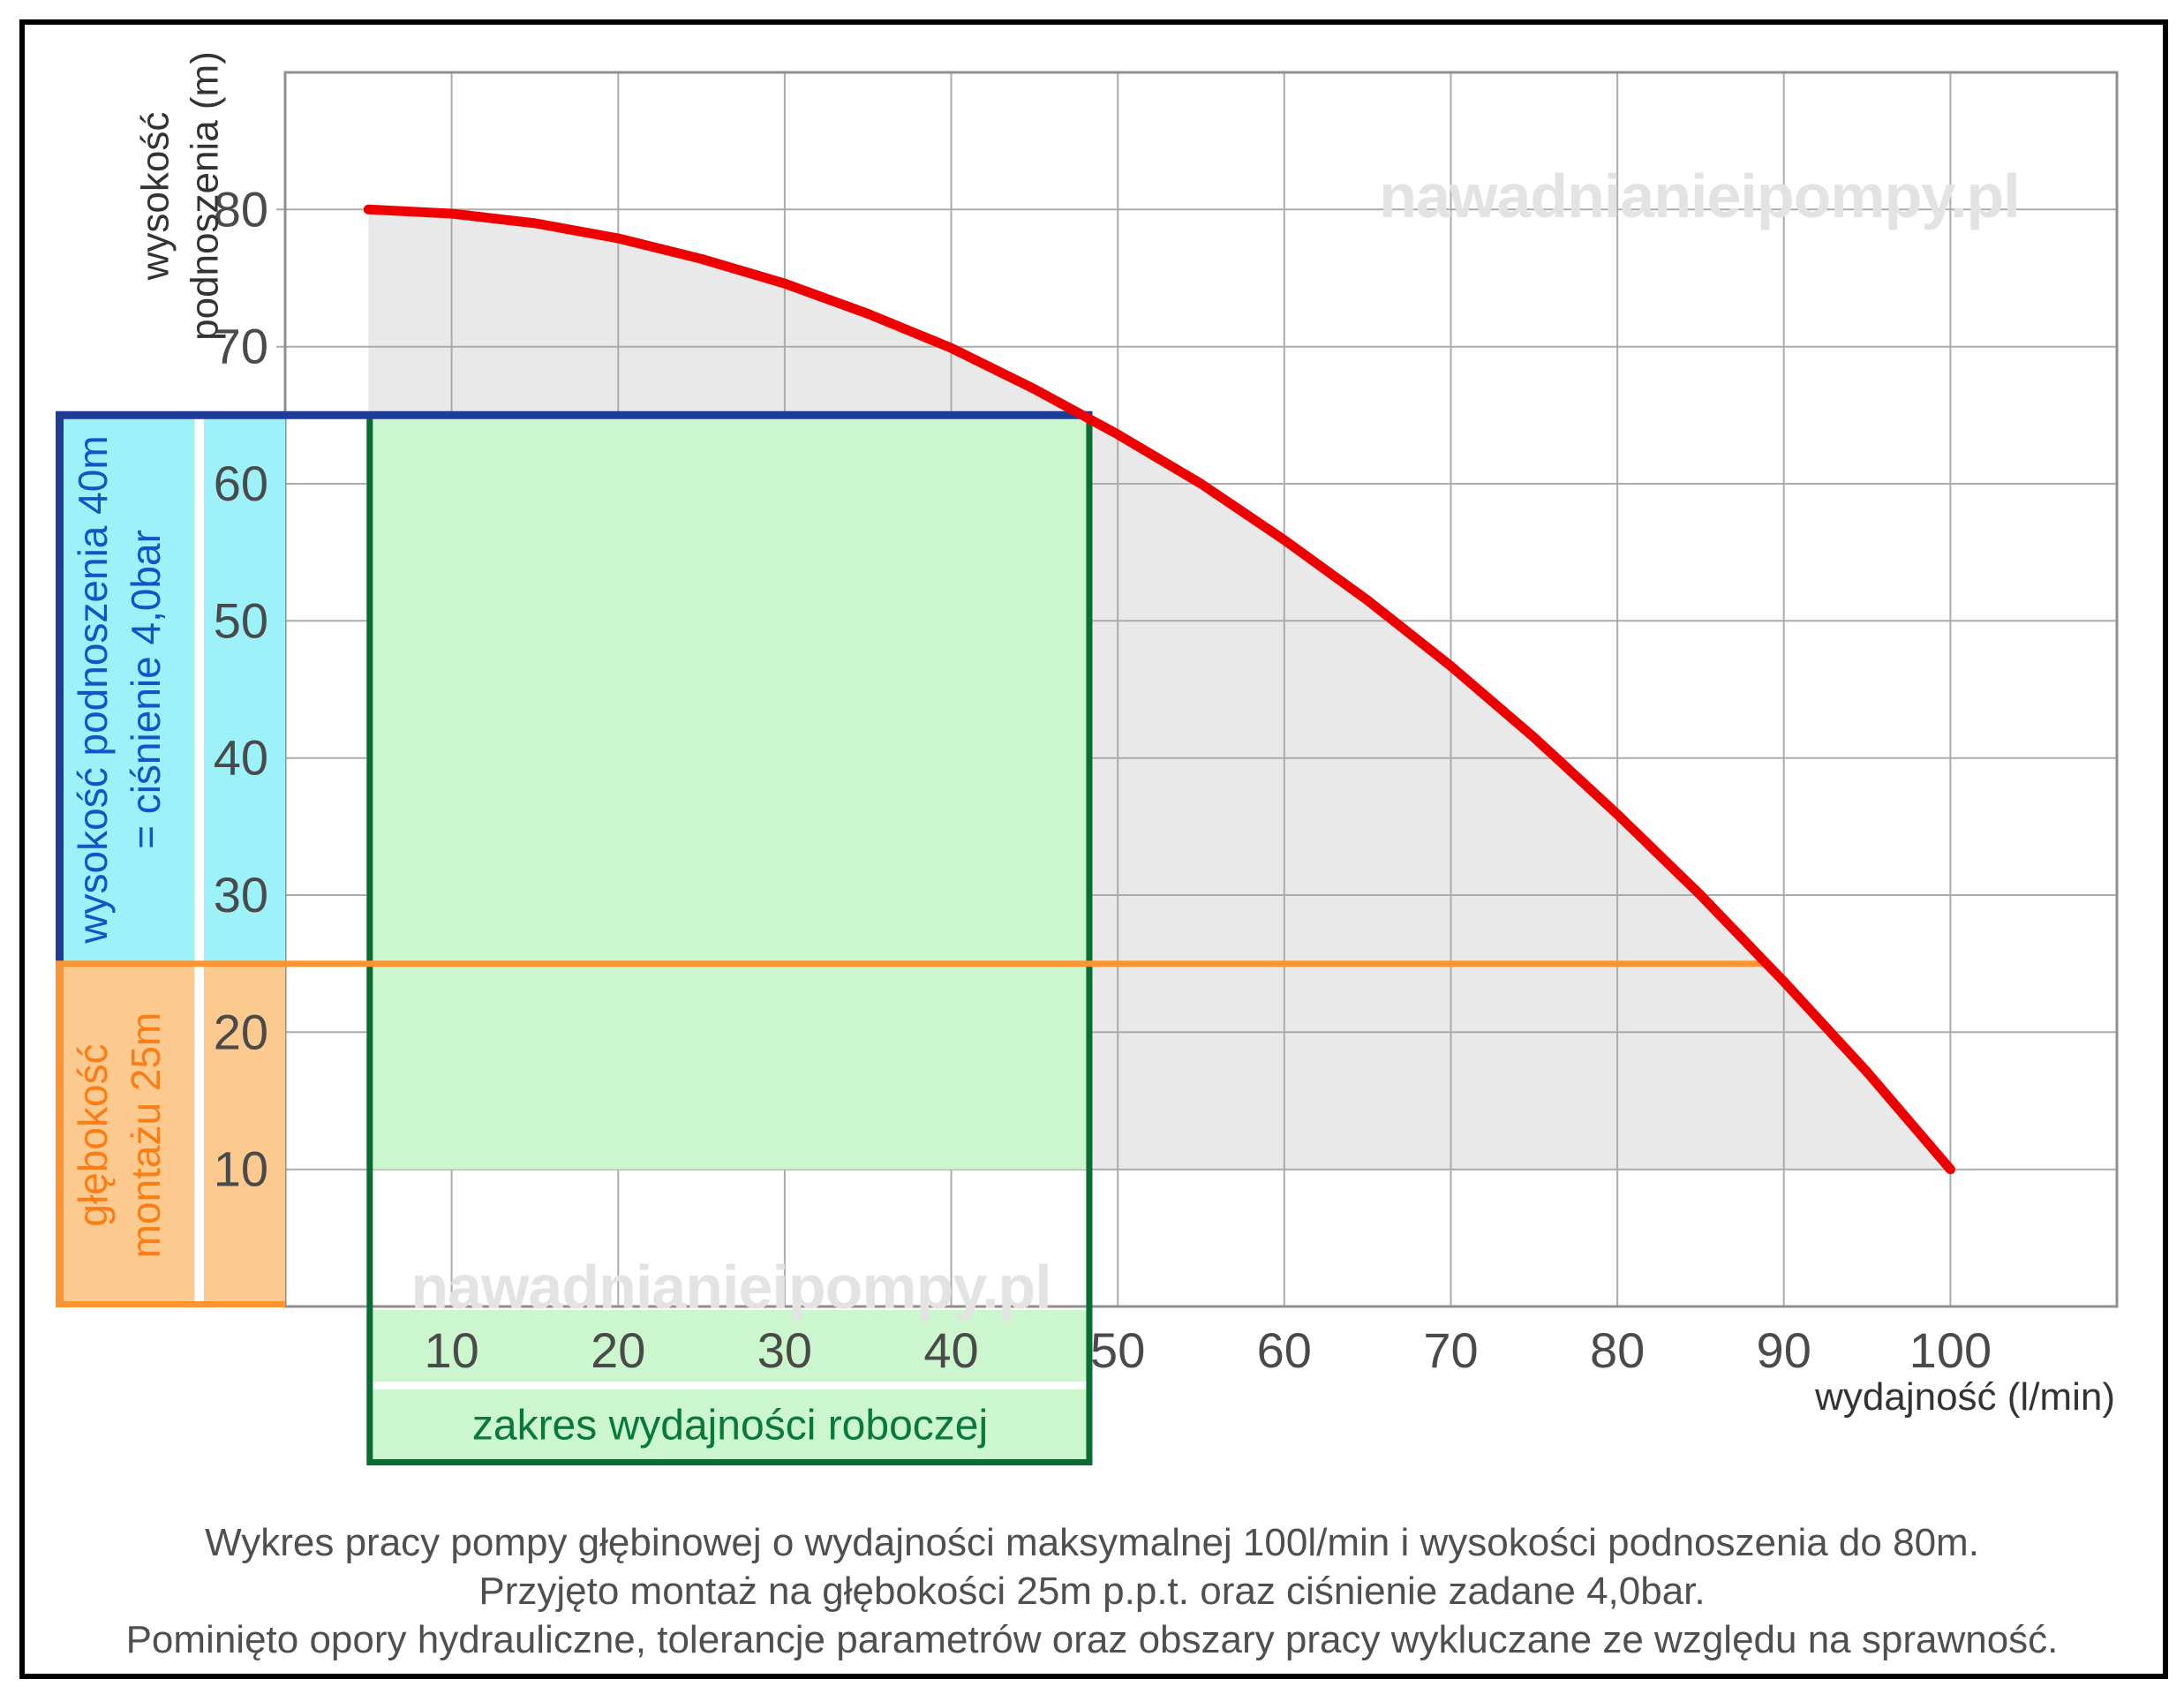  I want to click on watermark-bottom: nawadnianieipompy.pl, so click(731, 1287).